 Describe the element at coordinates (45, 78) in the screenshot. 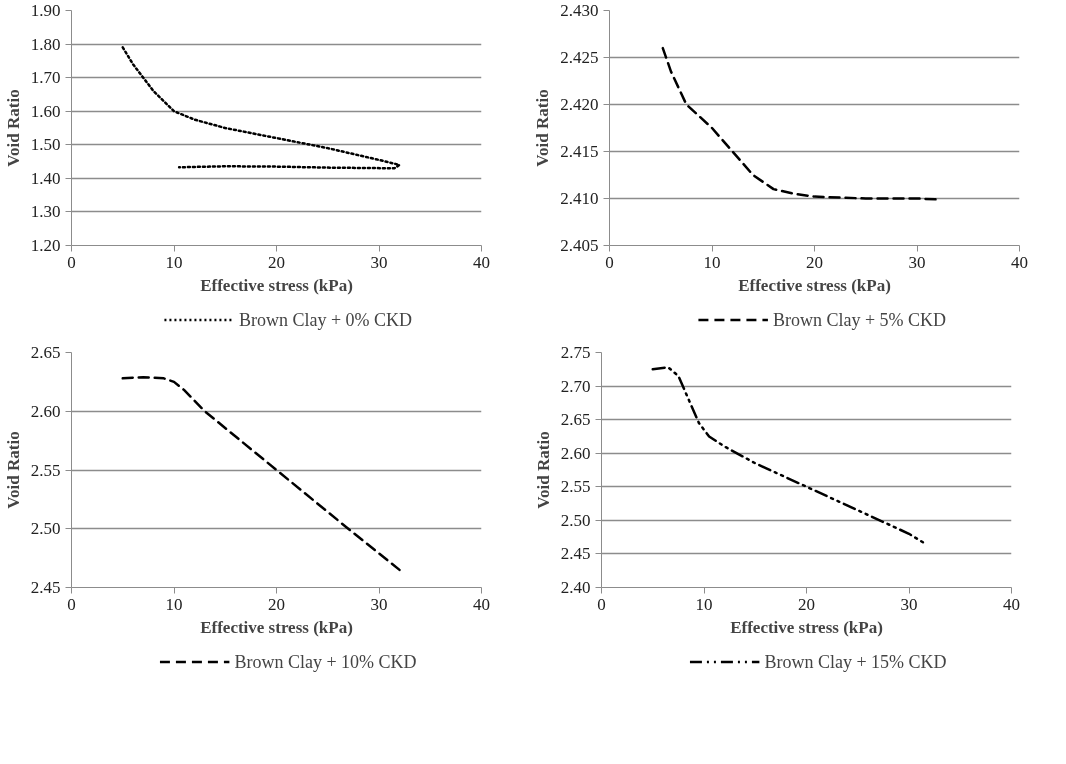

I see `y-tick-label: 1.70` at that location.